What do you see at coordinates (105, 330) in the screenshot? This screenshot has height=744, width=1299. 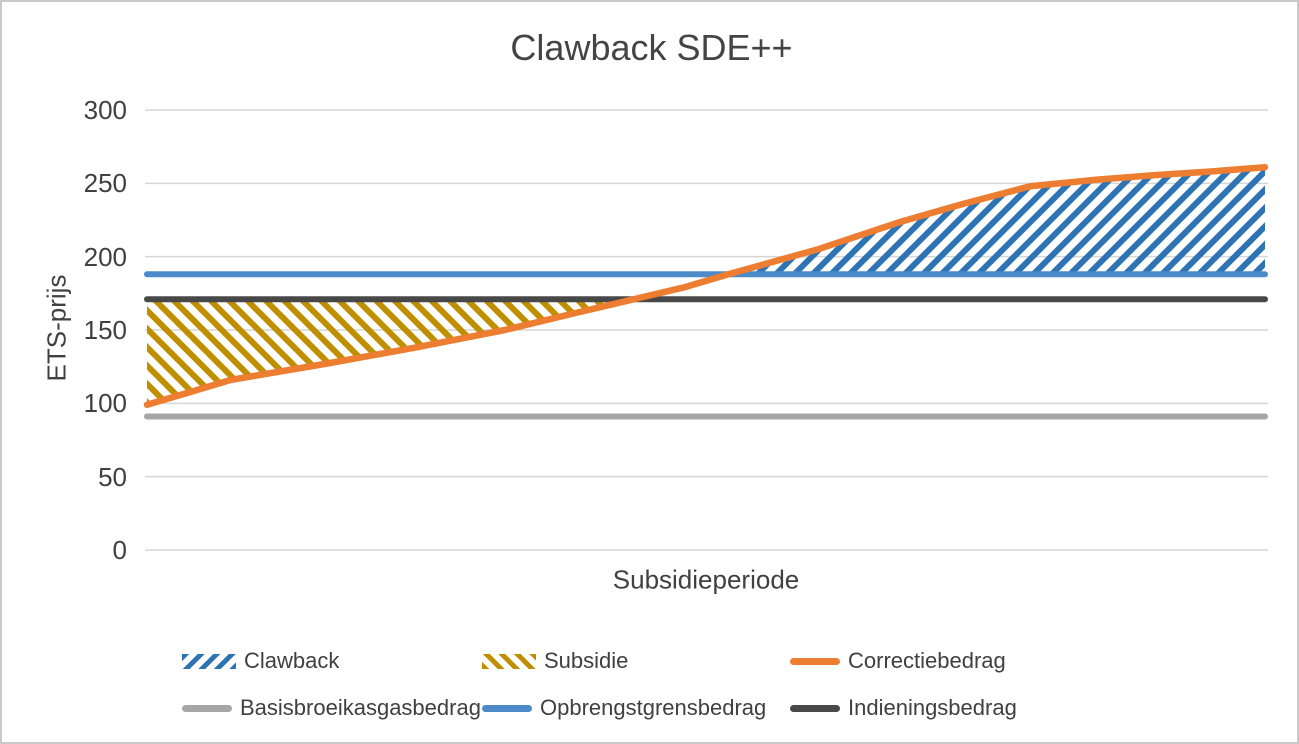 I see `y-tick-label: 150` at bounding box center [105, 330].